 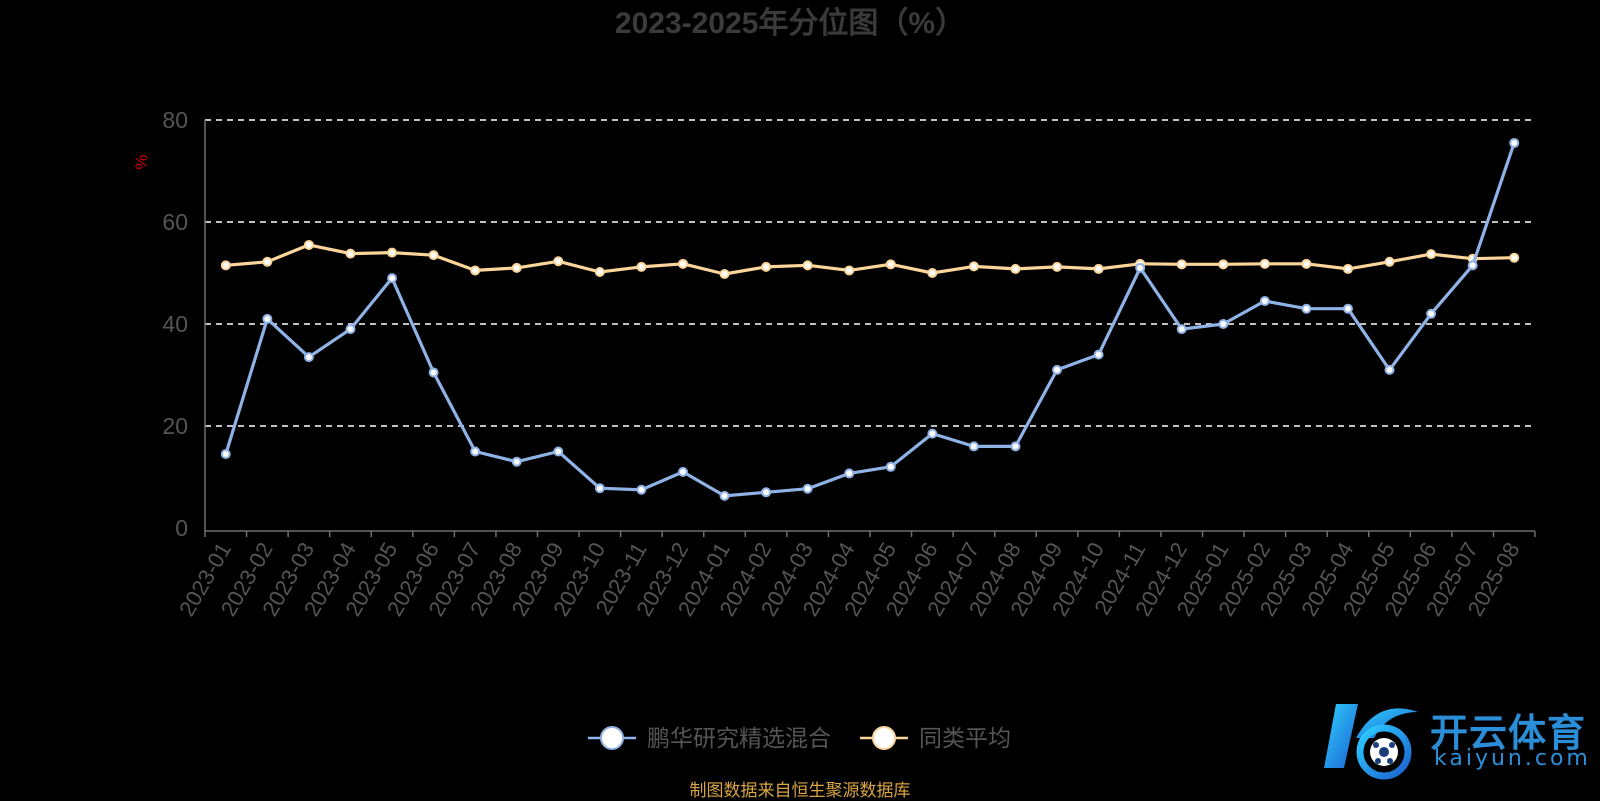 I want to click on legend-label: 同类平均, so click(x=965, y=738).